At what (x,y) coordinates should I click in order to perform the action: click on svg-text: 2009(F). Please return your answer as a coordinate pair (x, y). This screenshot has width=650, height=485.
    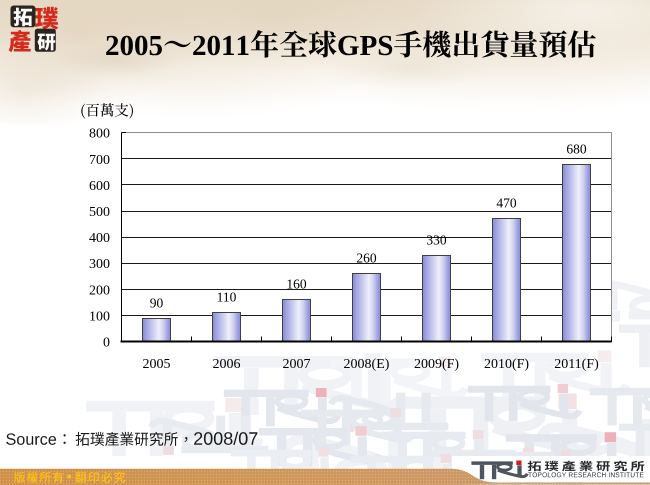
    Looking at the image, I should click on (436, 364).